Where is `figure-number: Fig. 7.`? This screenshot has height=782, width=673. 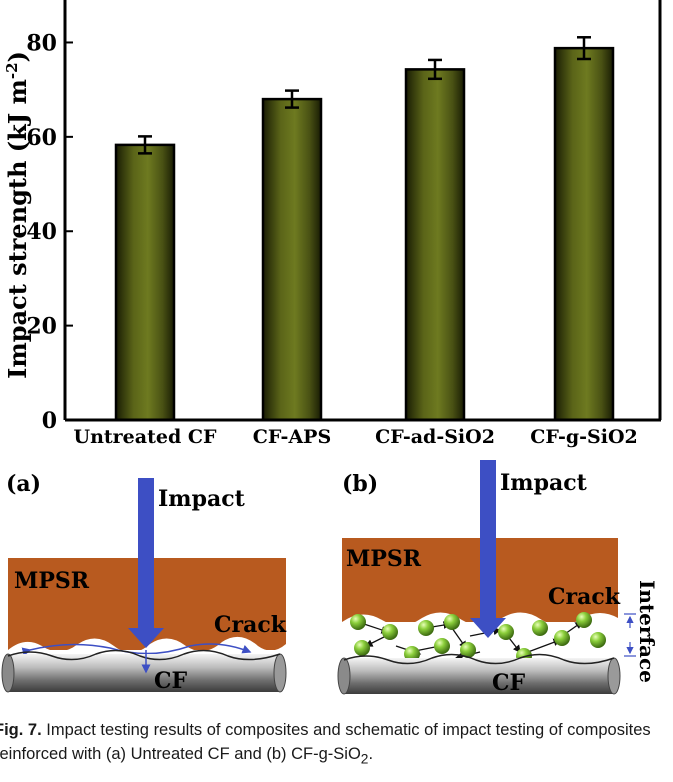
figure-number: Fig. 7. is located at coordinates (21, 730).